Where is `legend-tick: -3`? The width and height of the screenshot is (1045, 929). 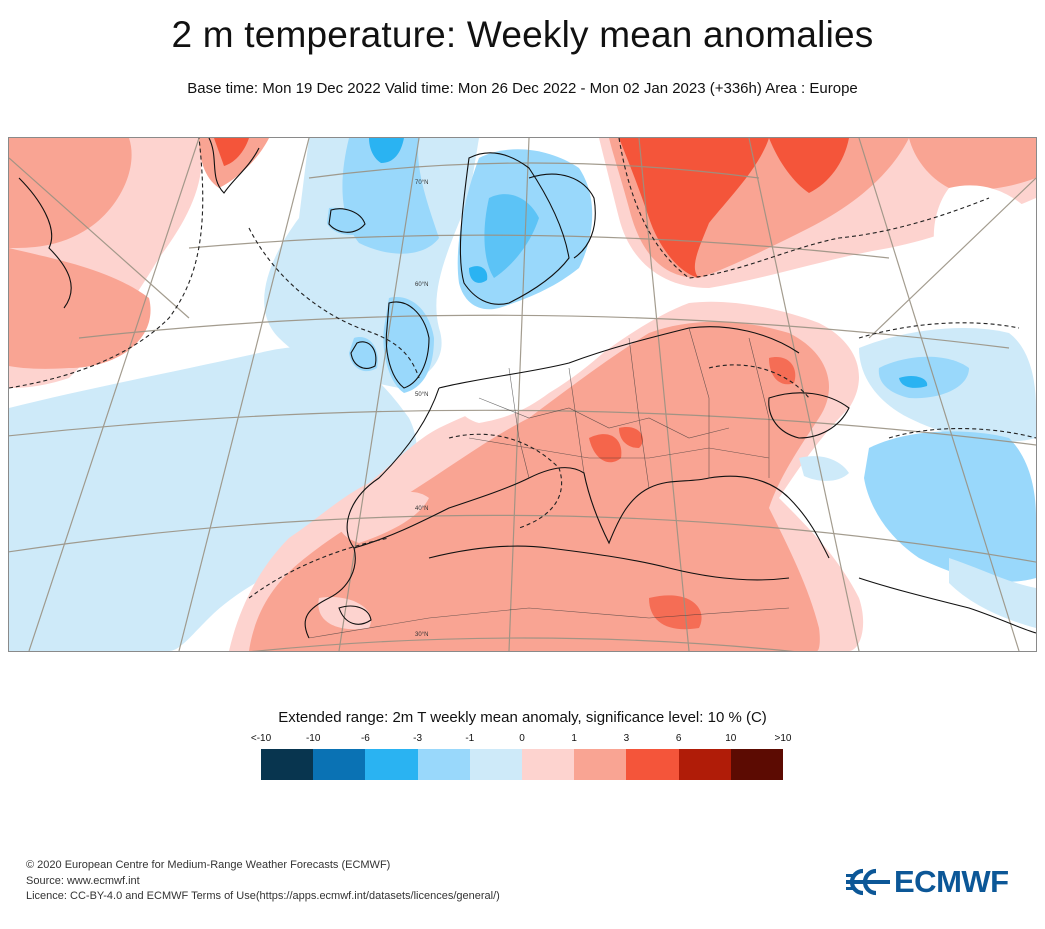 legend-tick: -3 is located at coordinates (418, 738).